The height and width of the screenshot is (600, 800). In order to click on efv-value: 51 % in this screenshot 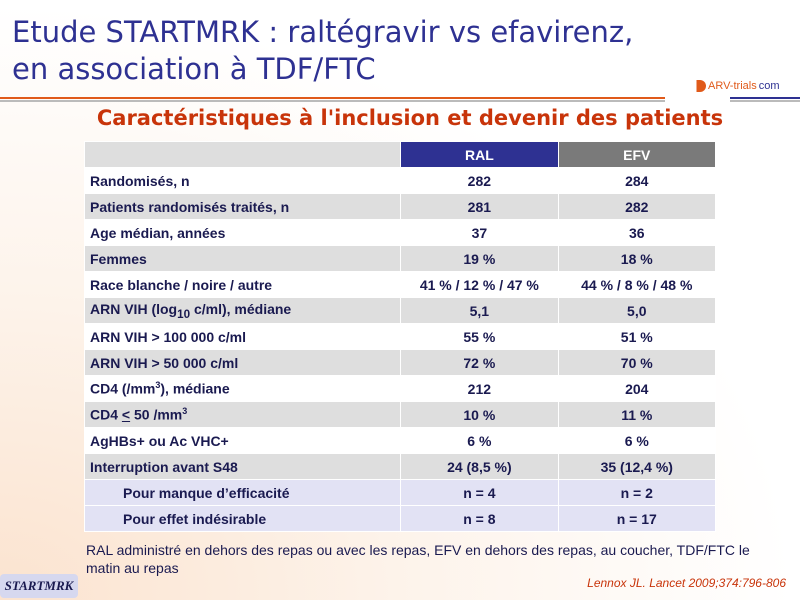, I will do `click(637, 336)`.